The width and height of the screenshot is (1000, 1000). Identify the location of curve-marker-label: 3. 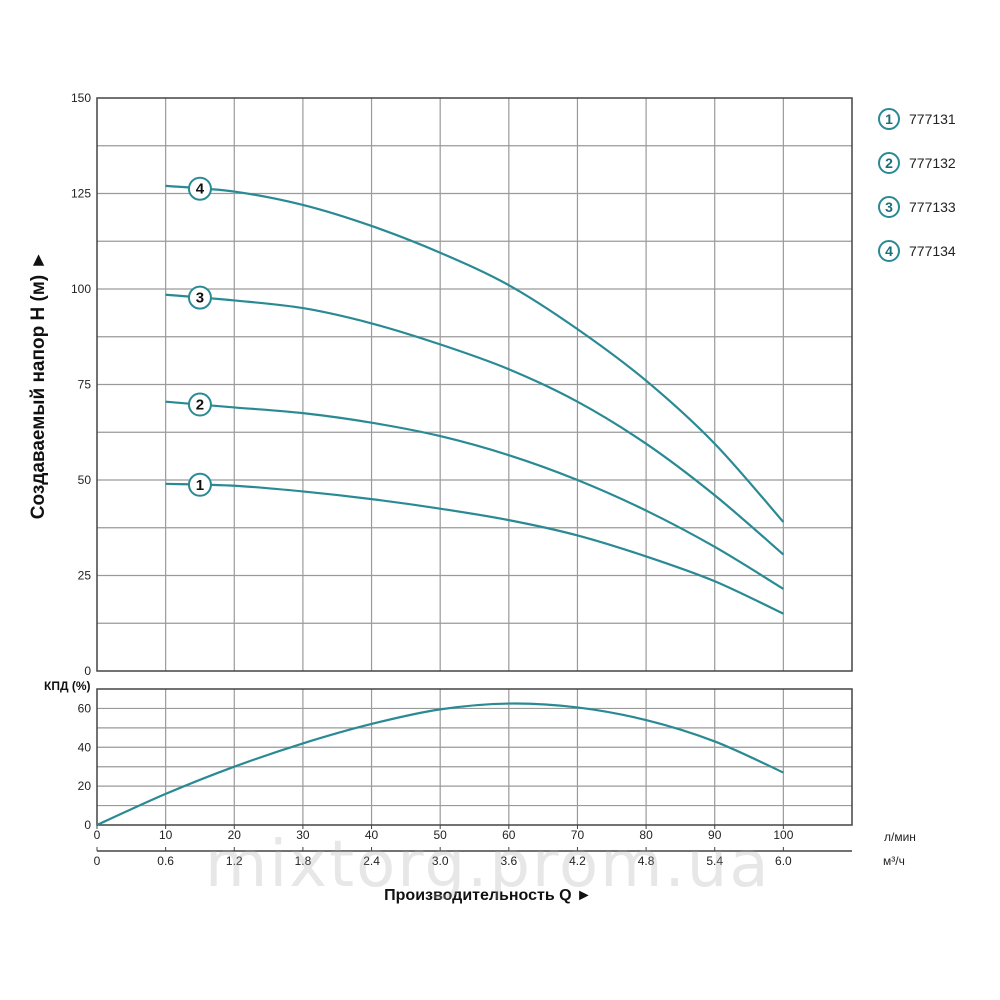
(200, 298).